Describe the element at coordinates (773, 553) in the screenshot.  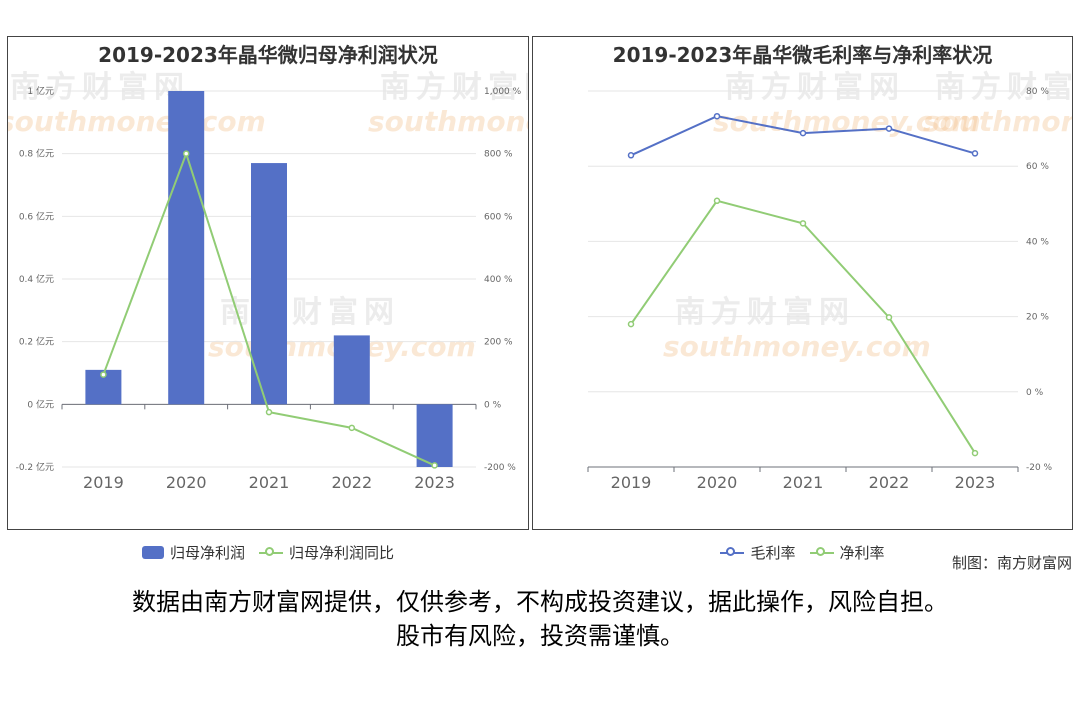
I see `legend-label: 毛利率` at that location.